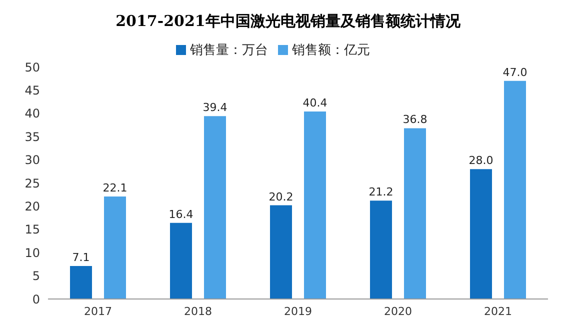  What do you see at coordinates (331, 50) in the screenshot?
I see `legend-label: 销售额：亿元` at bounding box center [331, 50].